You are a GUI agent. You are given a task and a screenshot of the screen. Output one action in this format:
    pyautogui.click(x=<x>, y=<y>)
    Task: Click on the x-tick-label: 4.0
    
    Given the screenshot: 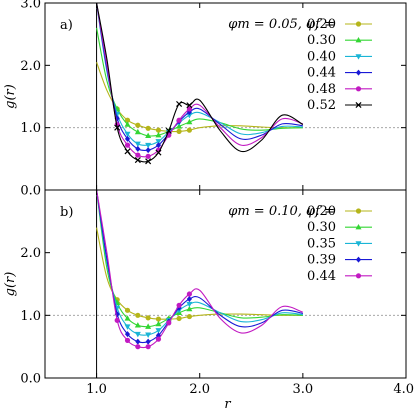 What is the action you would take?
    pyautogui.click(x=403, y=389)
    